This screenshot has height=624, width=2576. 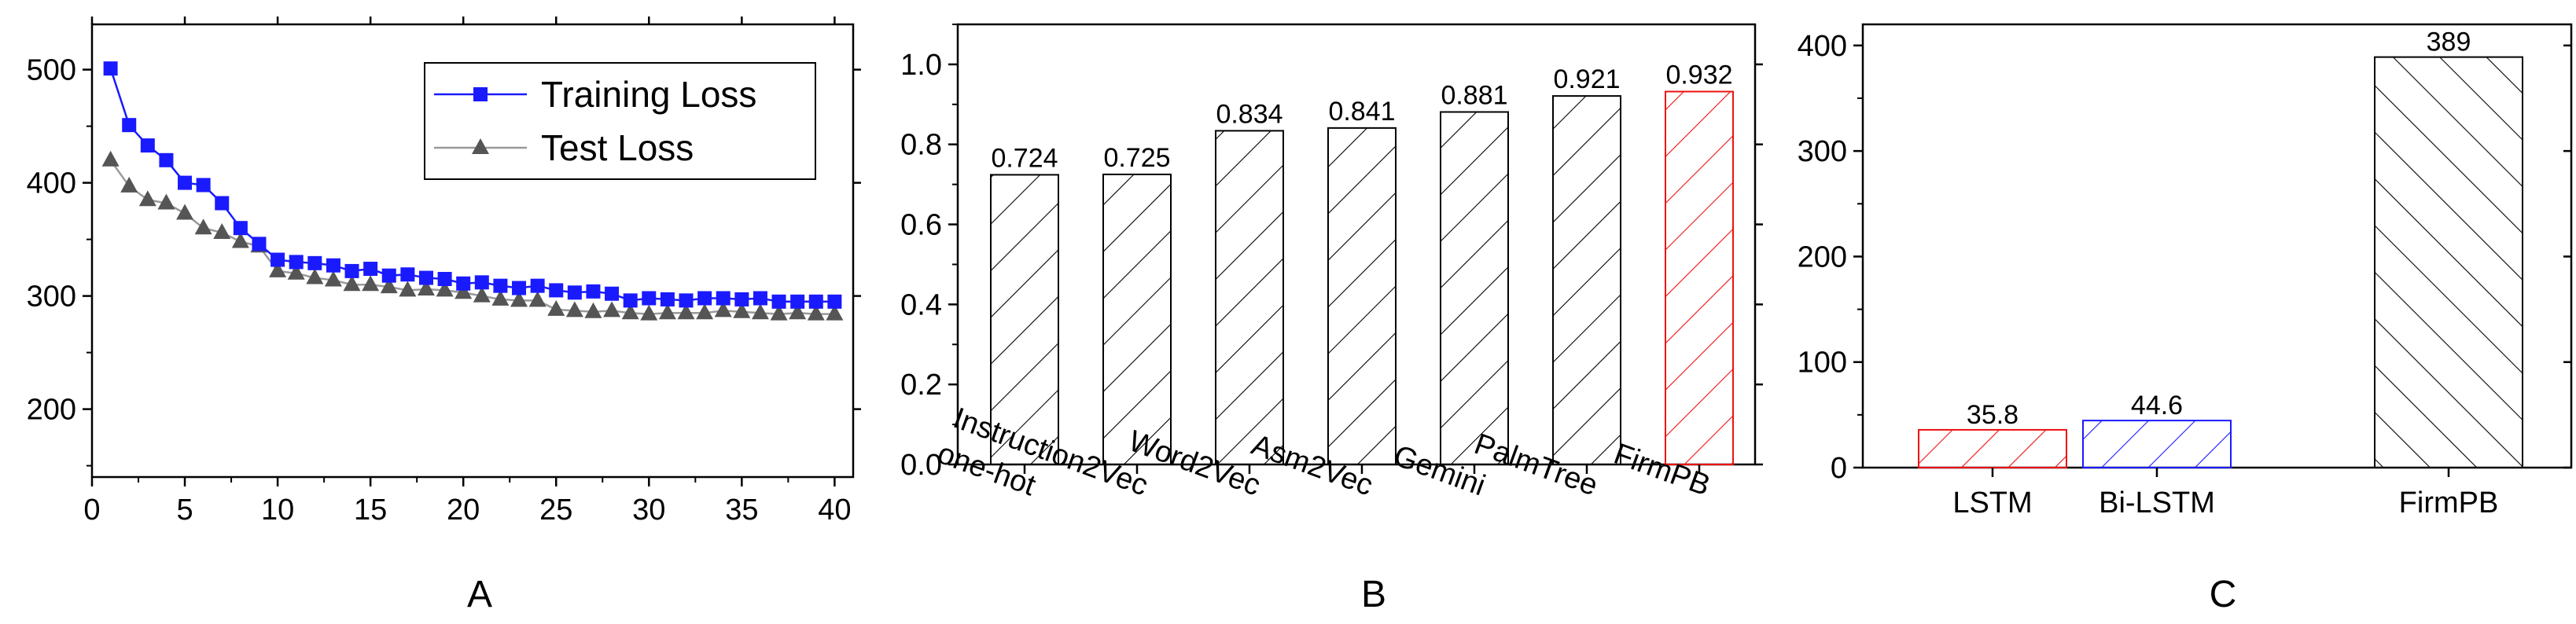 What do you see at coordinates (1992, 448) in the screenshot?
I see `bar-lstm` at bounding box center [1992, 448].